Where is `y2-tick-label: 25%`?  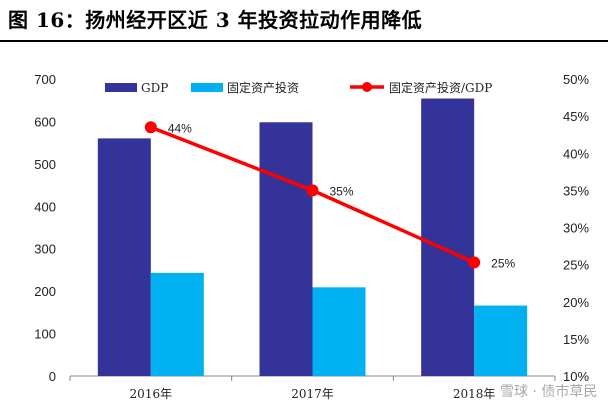 y2-tick-label: 25% is located at coordinates (576, 265).